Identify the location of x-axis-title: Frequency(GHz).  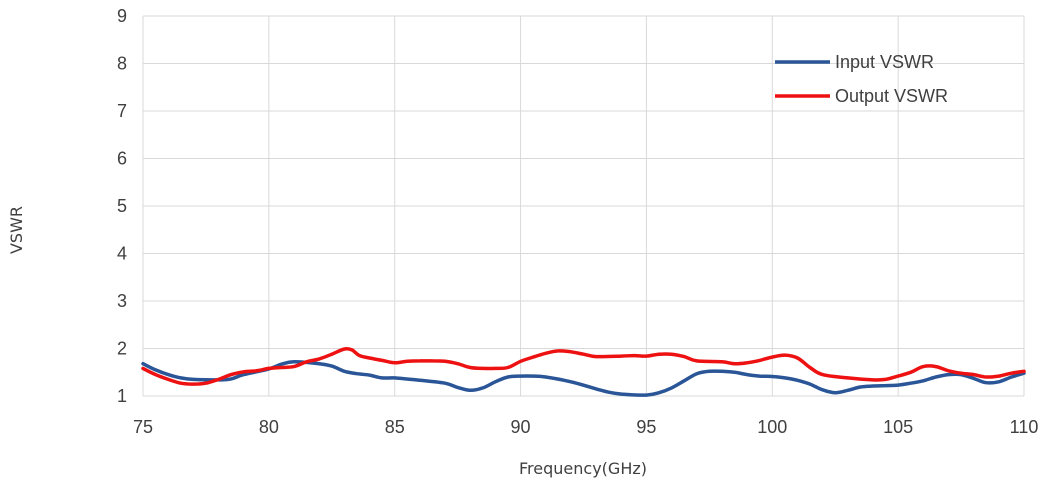
(583, 468).